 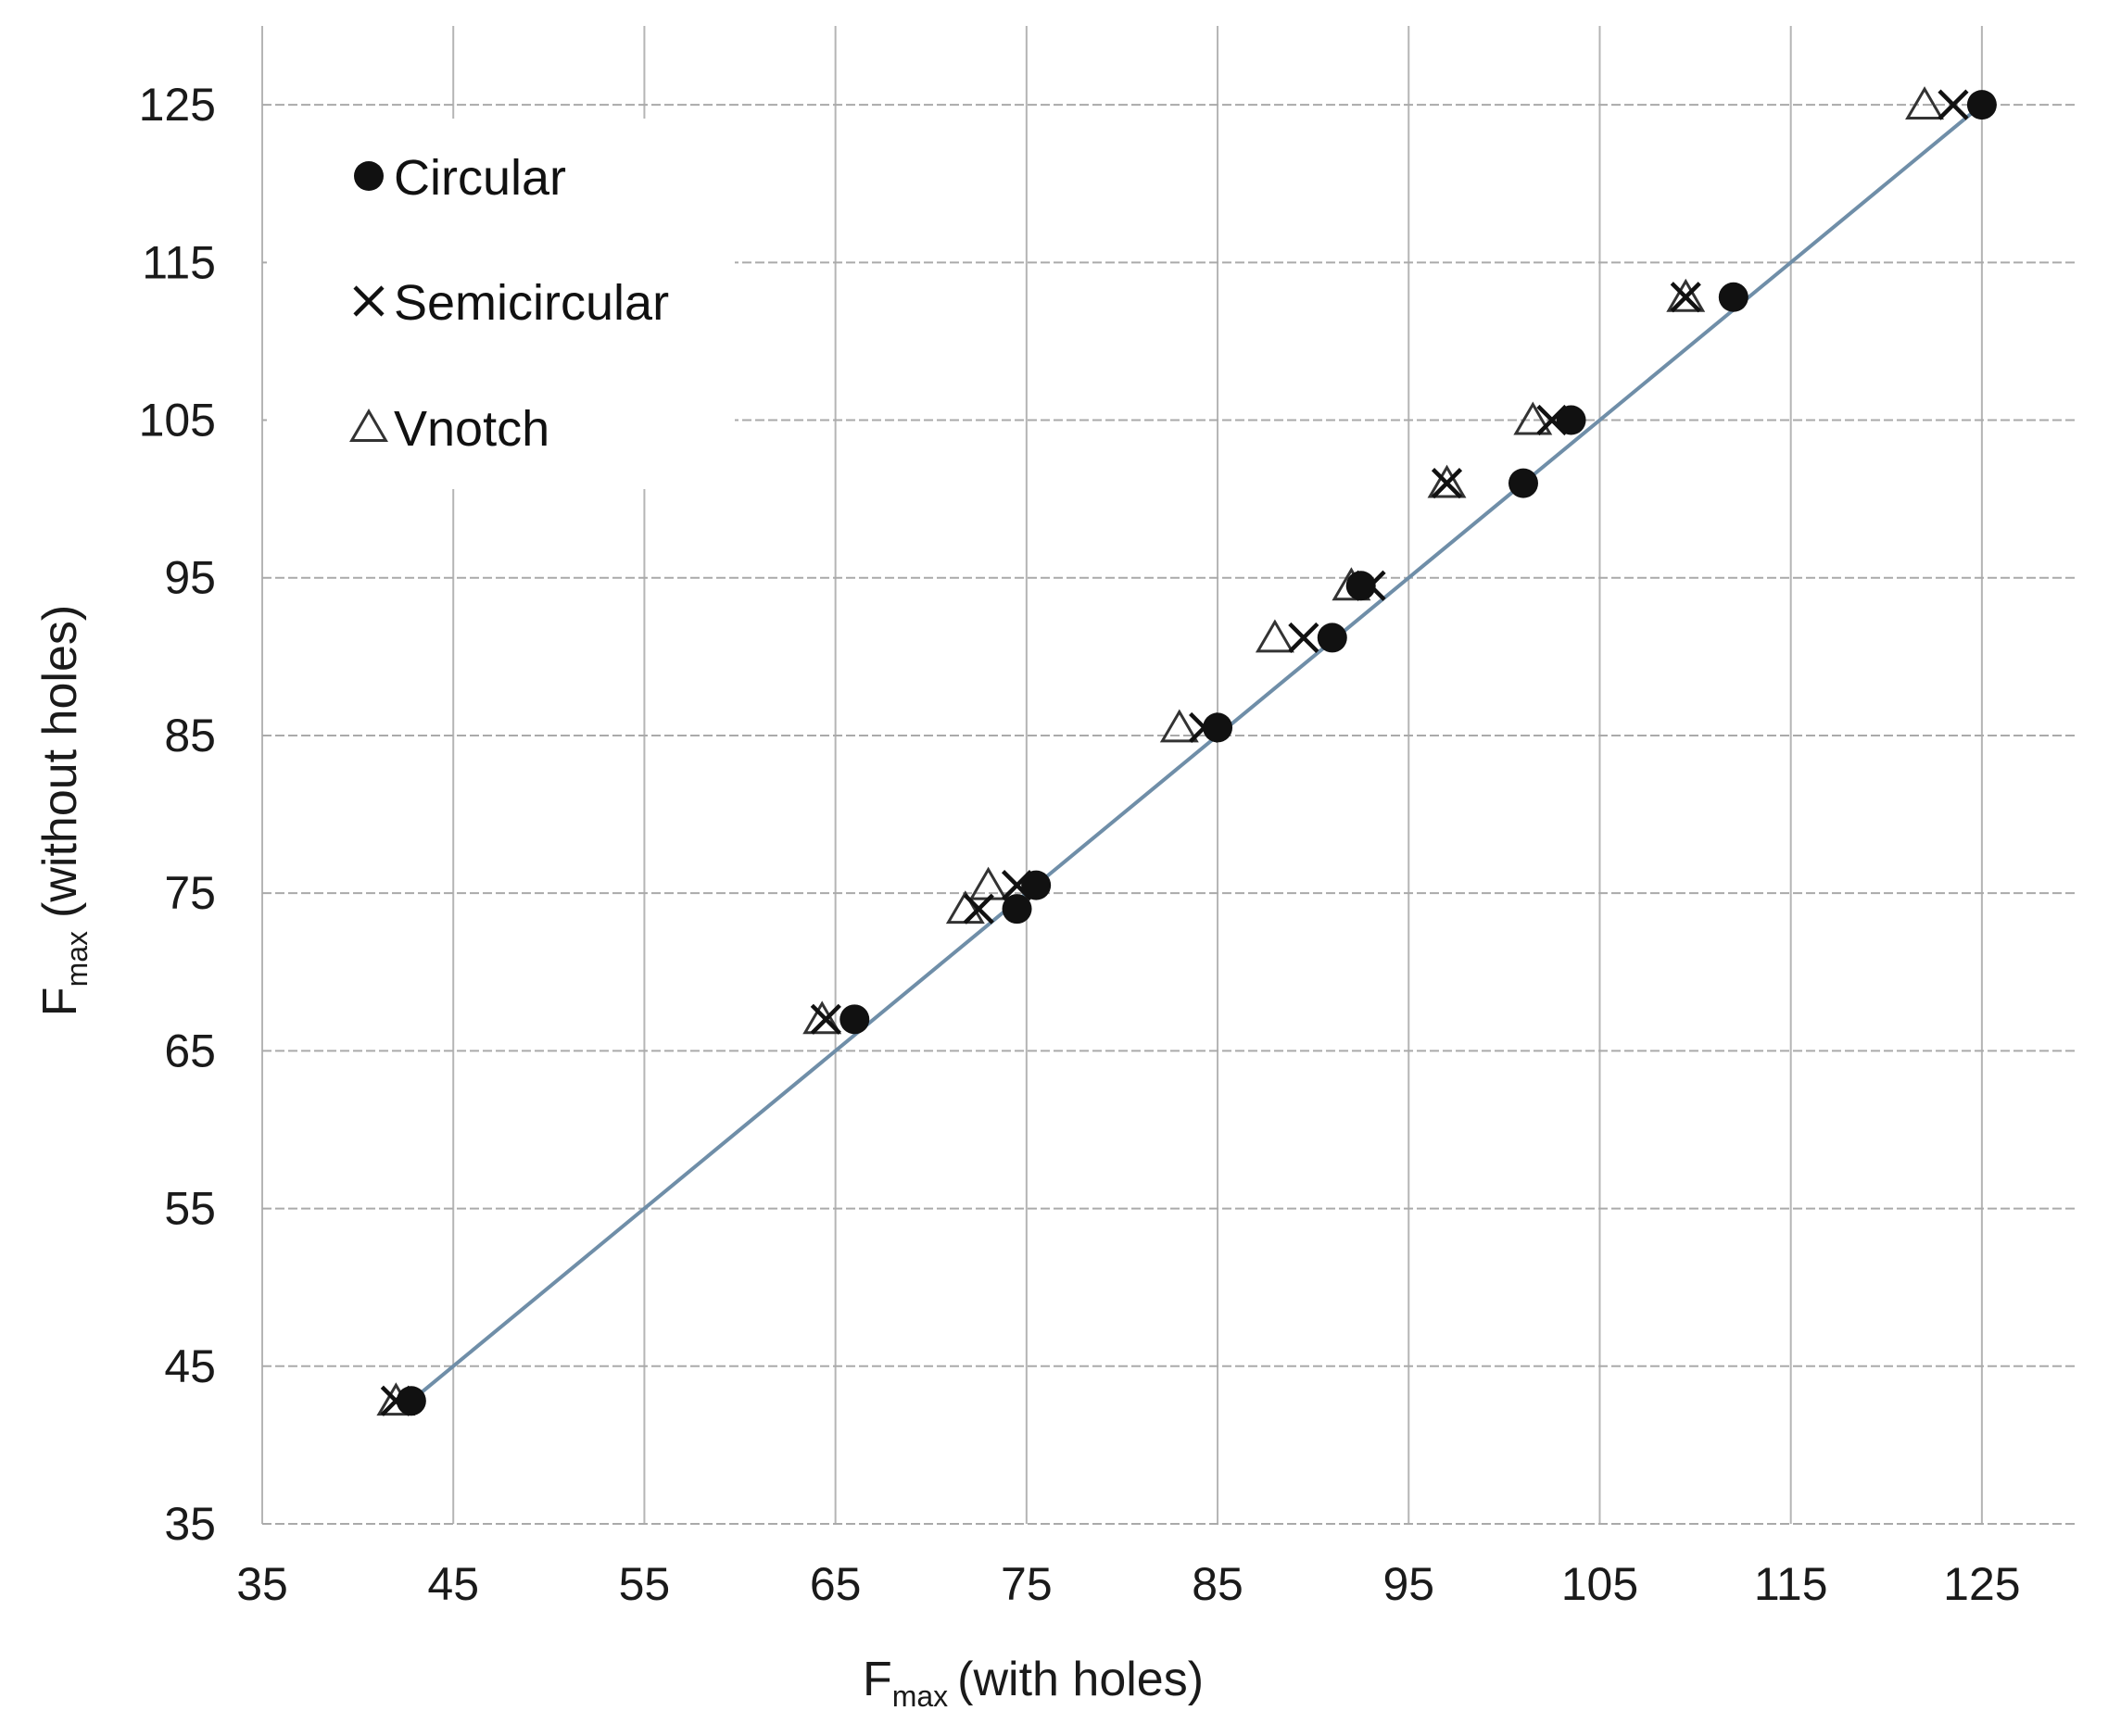 What do you see at coordinates (471, 429) in the screenshot?
I see `legend-label-vnotch: Vnotch` at bounding box center [471, 429].